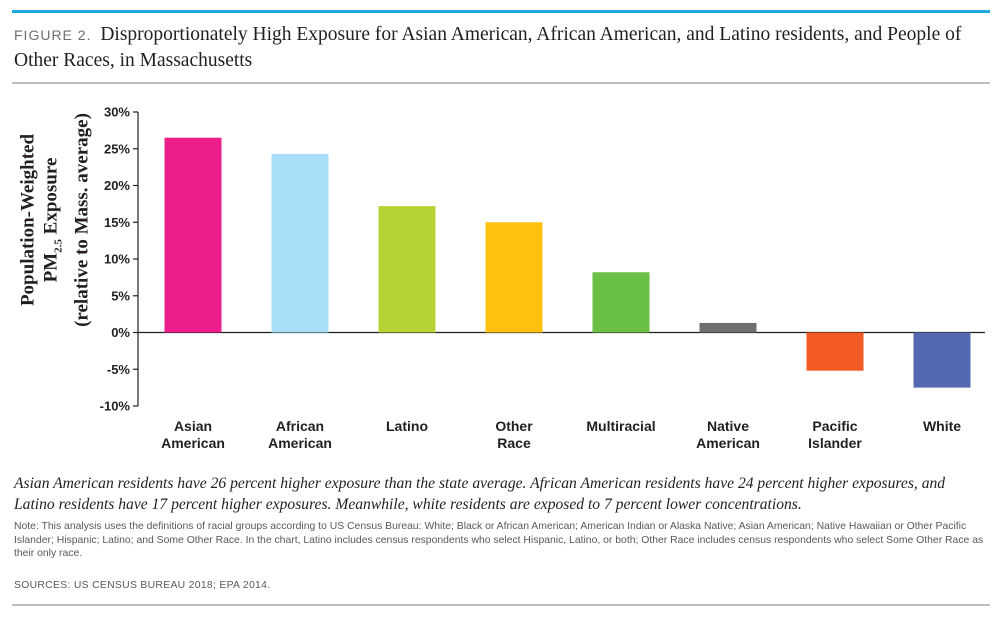  What do you see at coordinates (620, 426) in the screenshot?
I see `x-category-label: Multiracial` at bounding box center [620, 426].